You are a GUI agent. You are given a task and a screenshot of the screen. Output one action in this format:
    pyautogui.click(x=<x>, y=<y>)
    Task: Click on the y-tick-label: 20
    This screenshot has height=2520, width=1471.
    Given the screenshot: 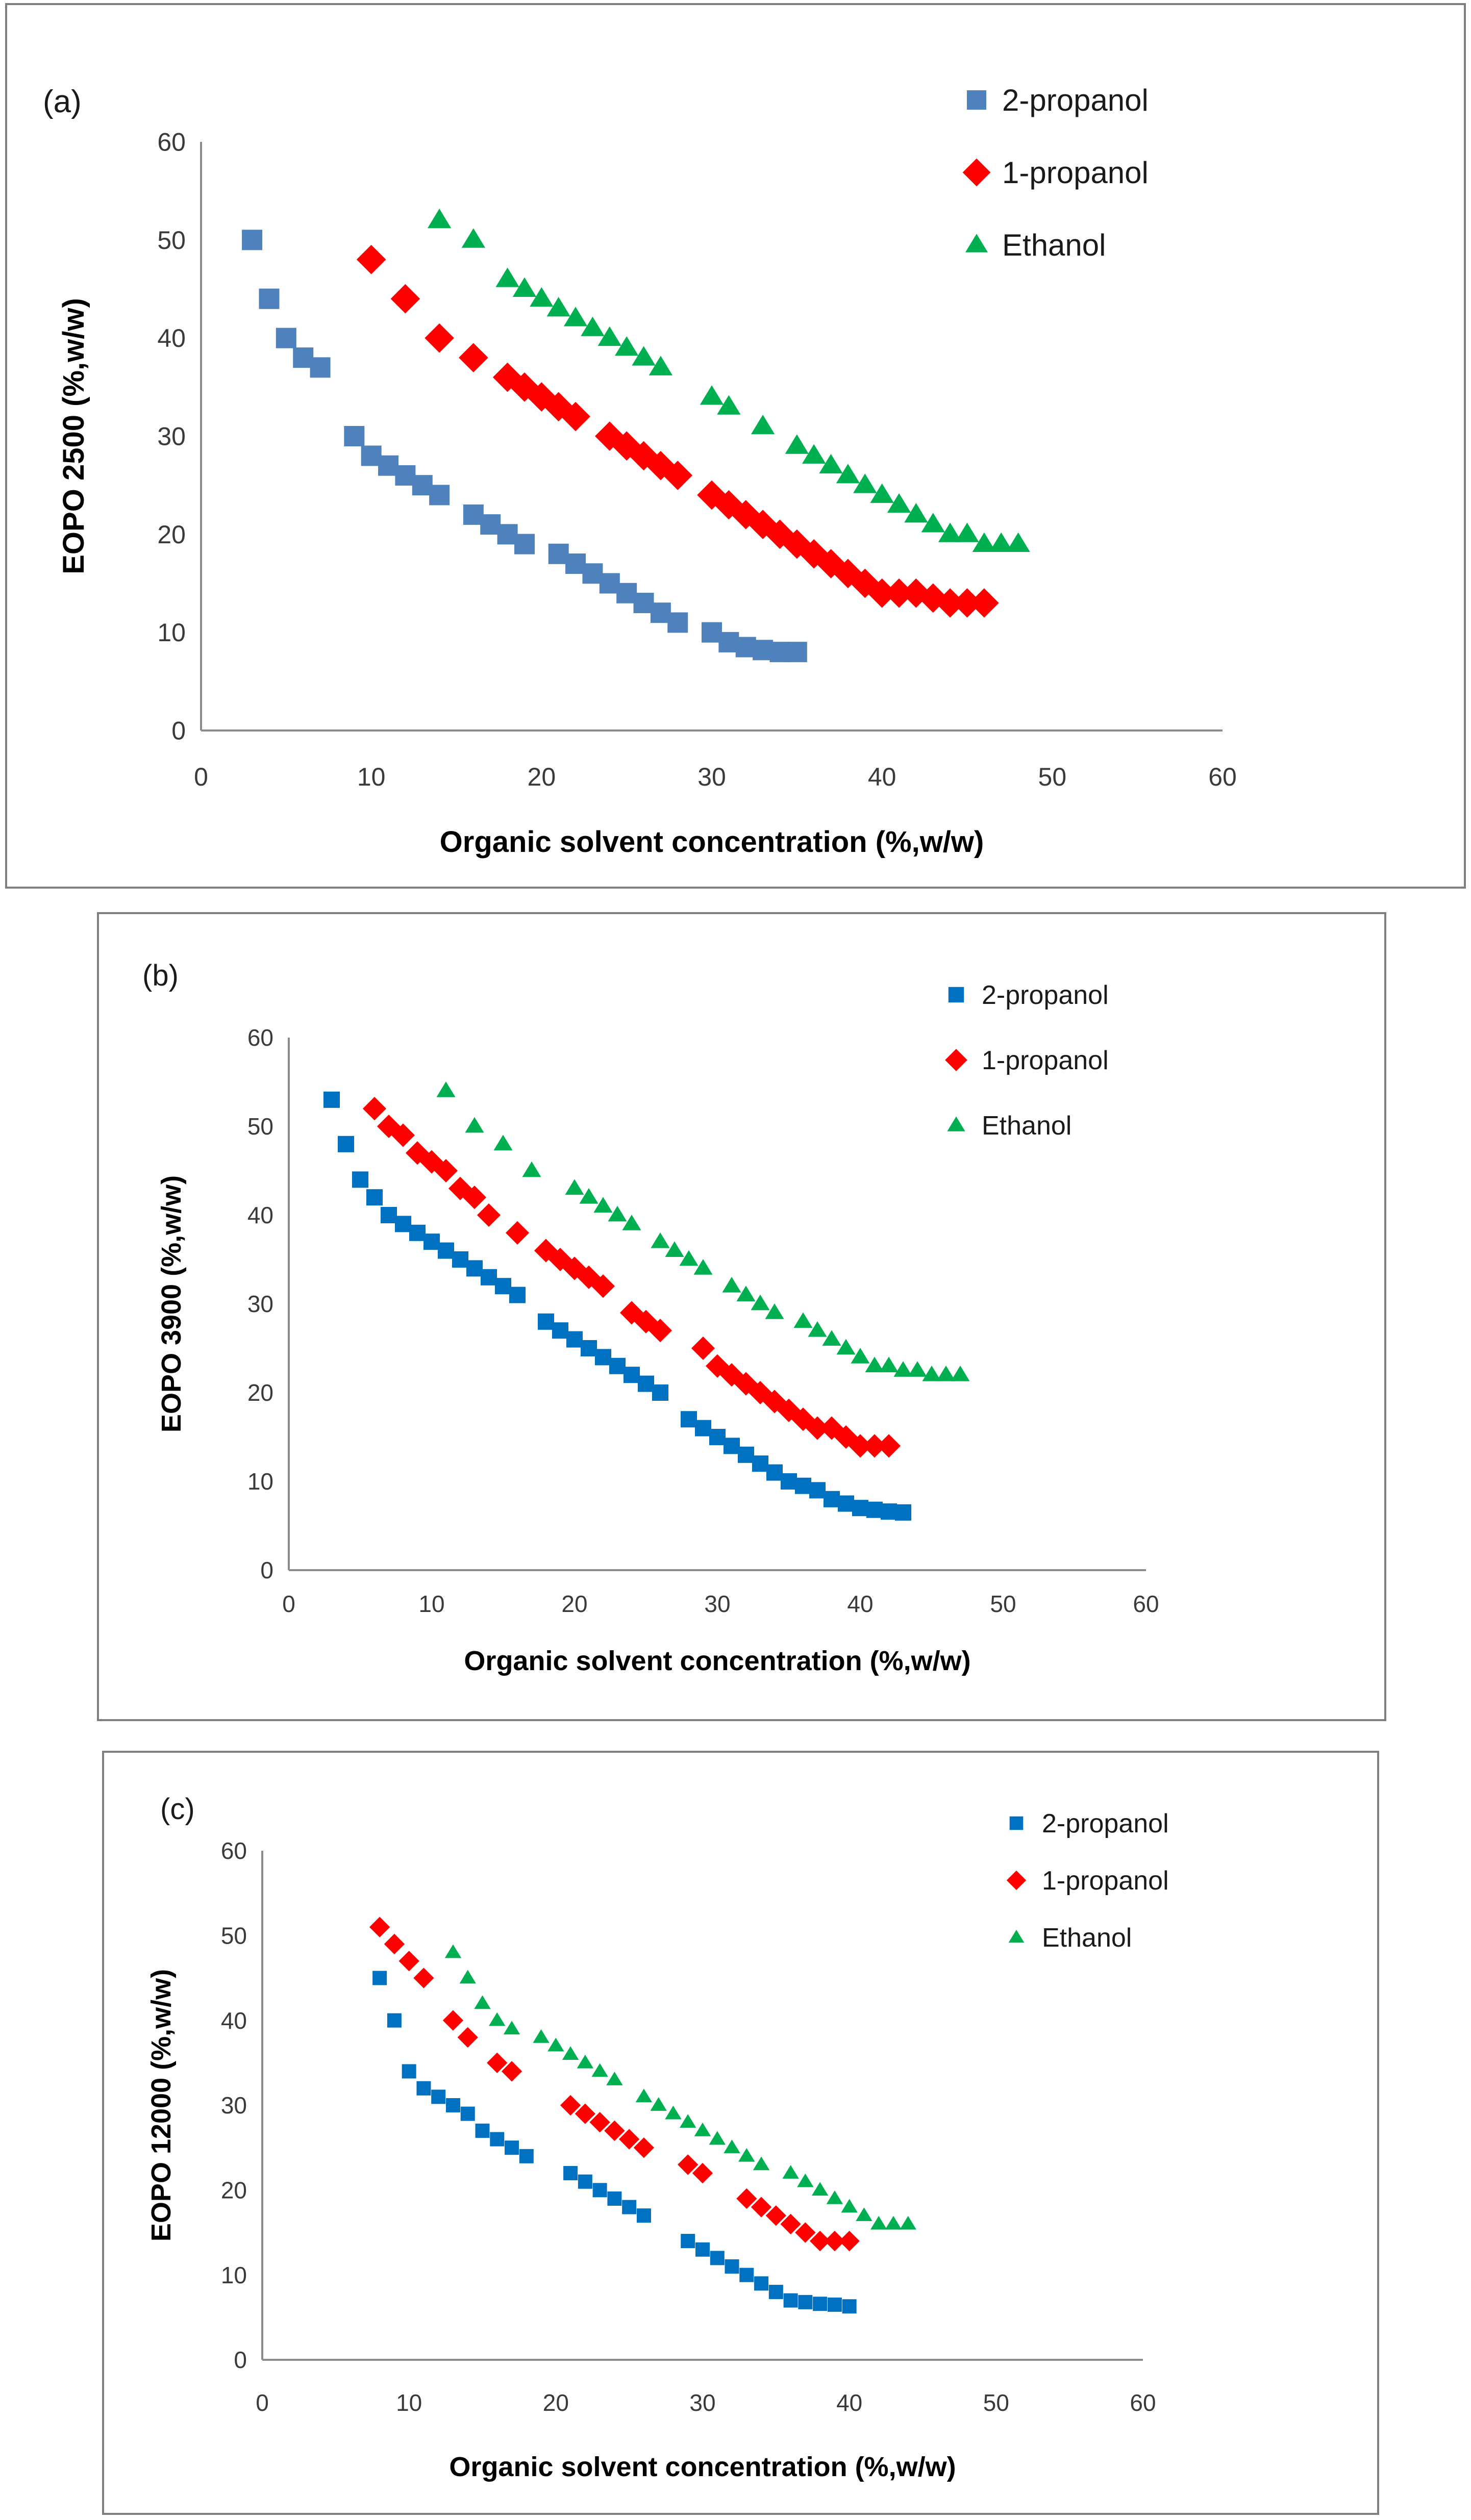 What is the action you would take?
    pyautogui.click(x=260, y=1392)
    